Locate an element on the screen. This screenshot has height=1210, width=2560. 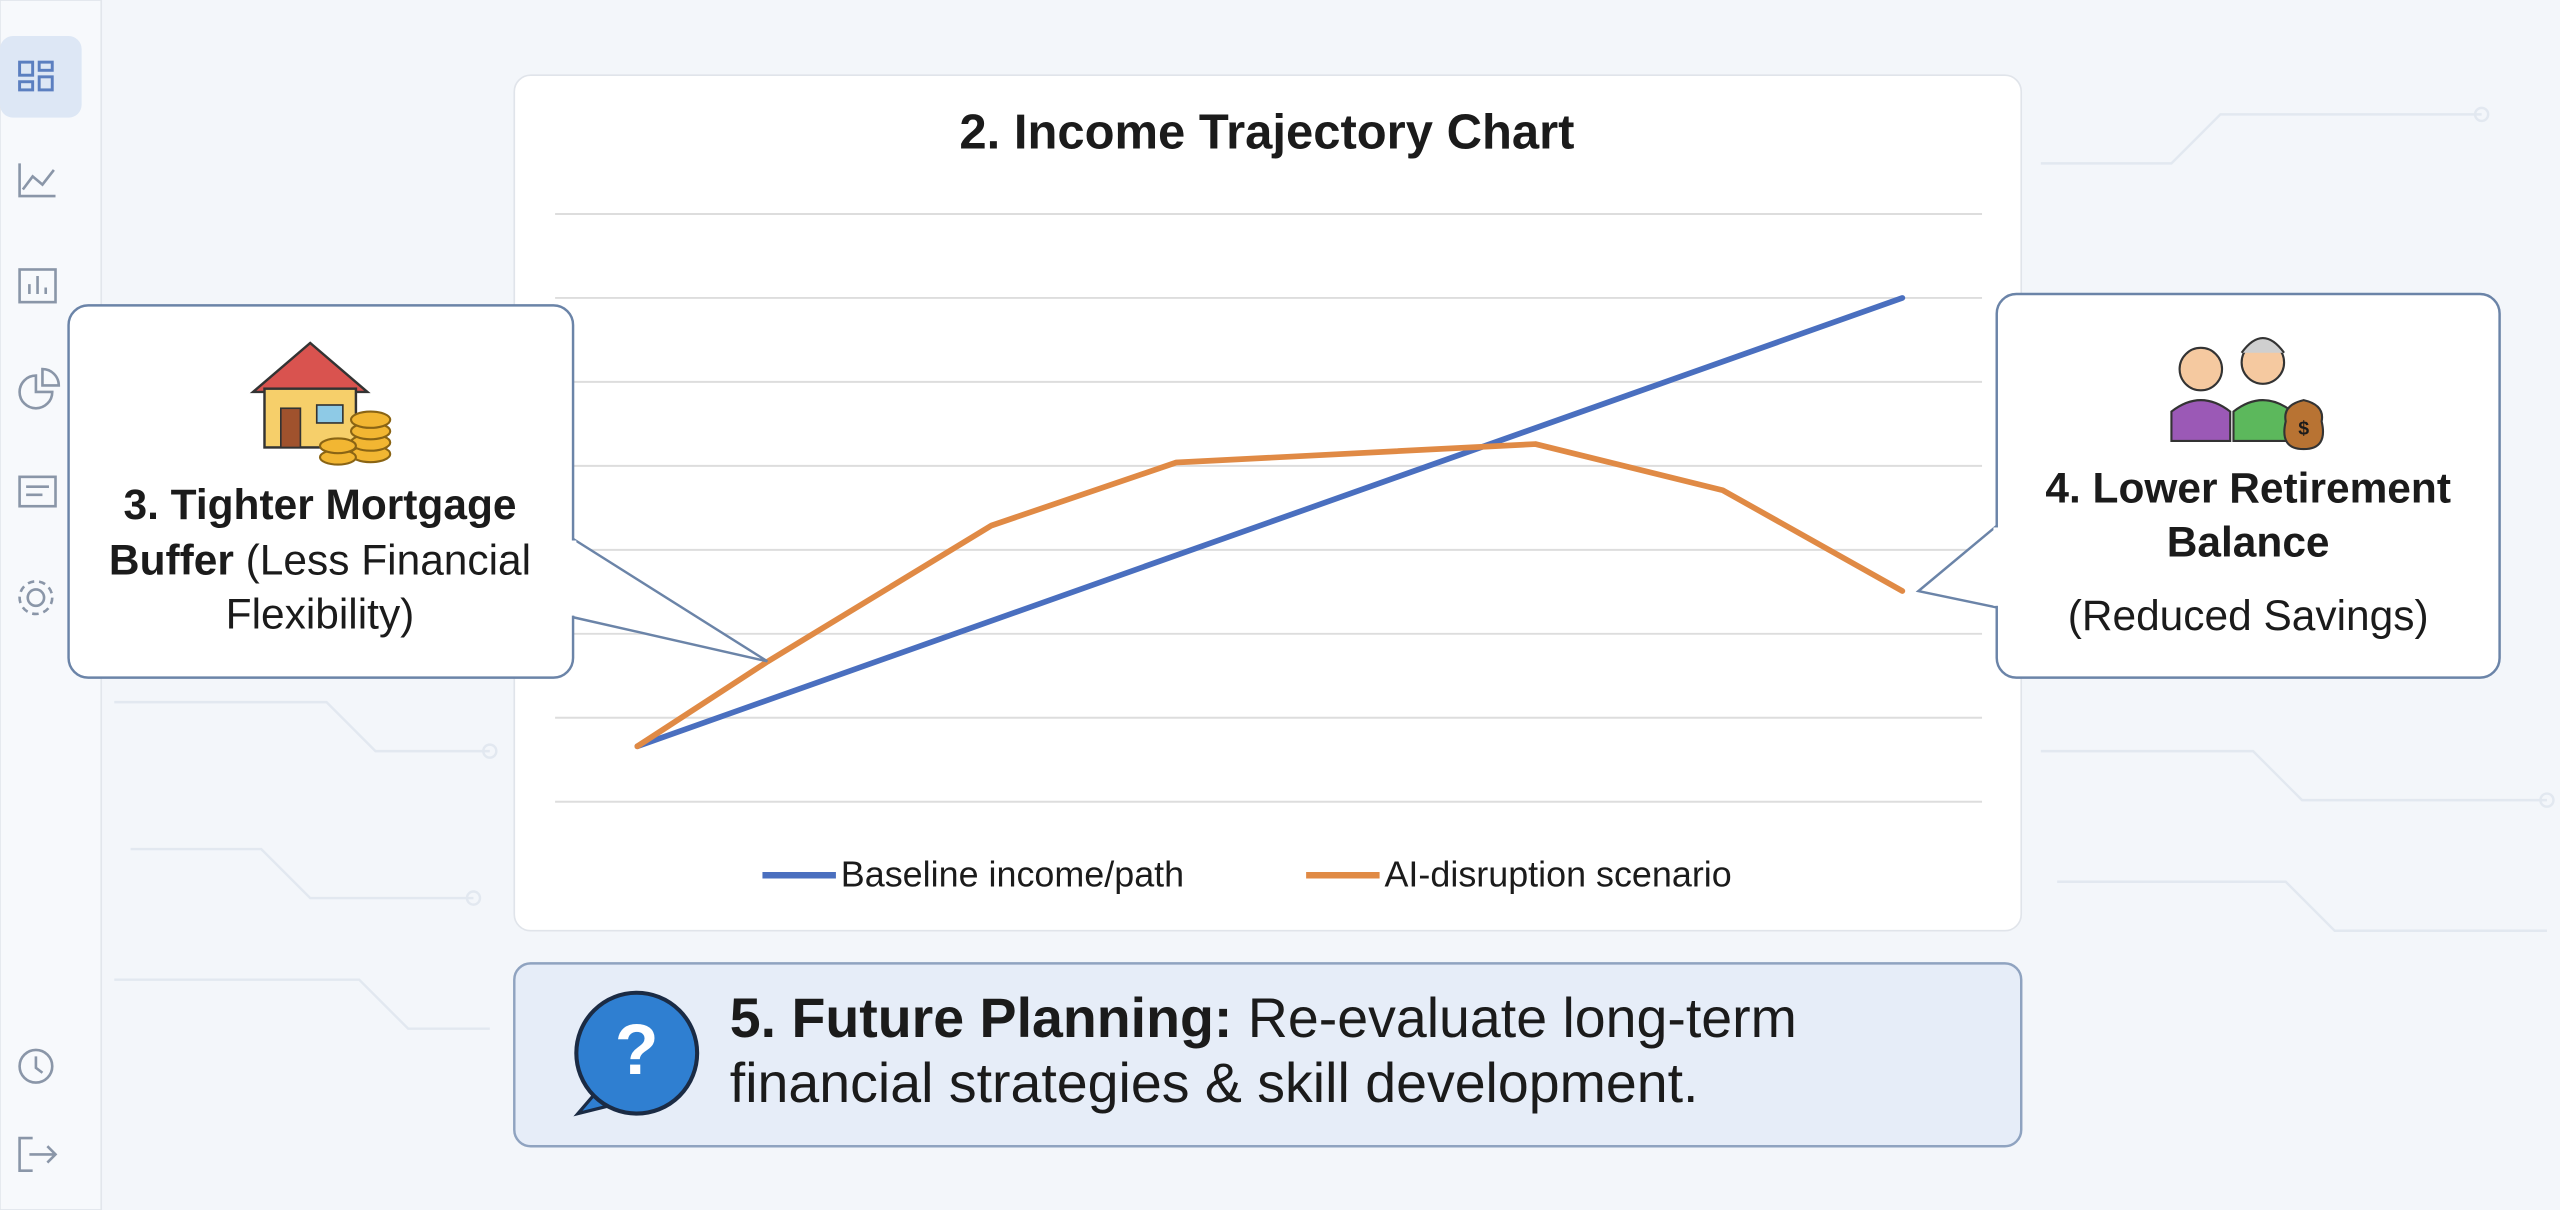
callout-detail: (Less Financial is located at coordinates (388, 560).